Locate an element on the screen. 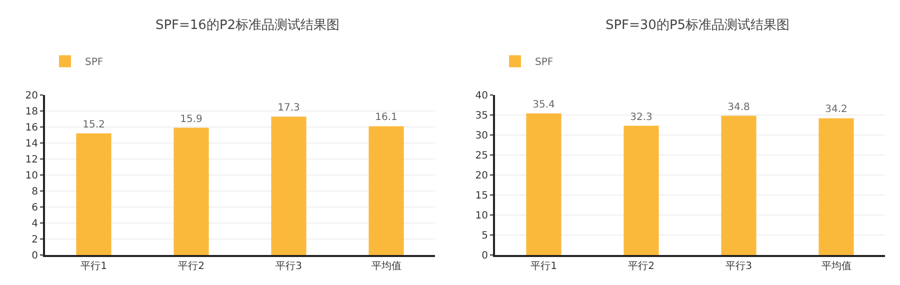  y-tick-label: 4 is located at coordinates (35, 224).